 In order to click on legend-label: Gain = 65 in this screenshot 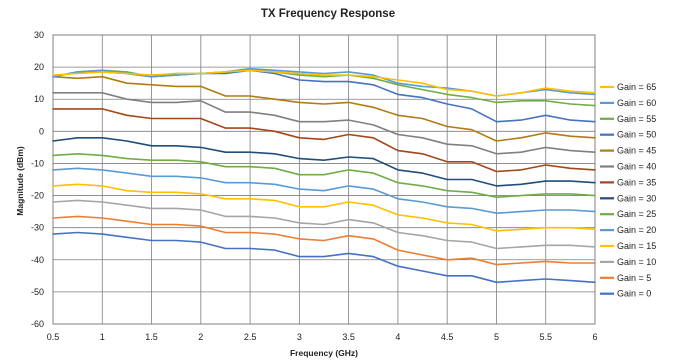, I will do `click(636, 87)`.